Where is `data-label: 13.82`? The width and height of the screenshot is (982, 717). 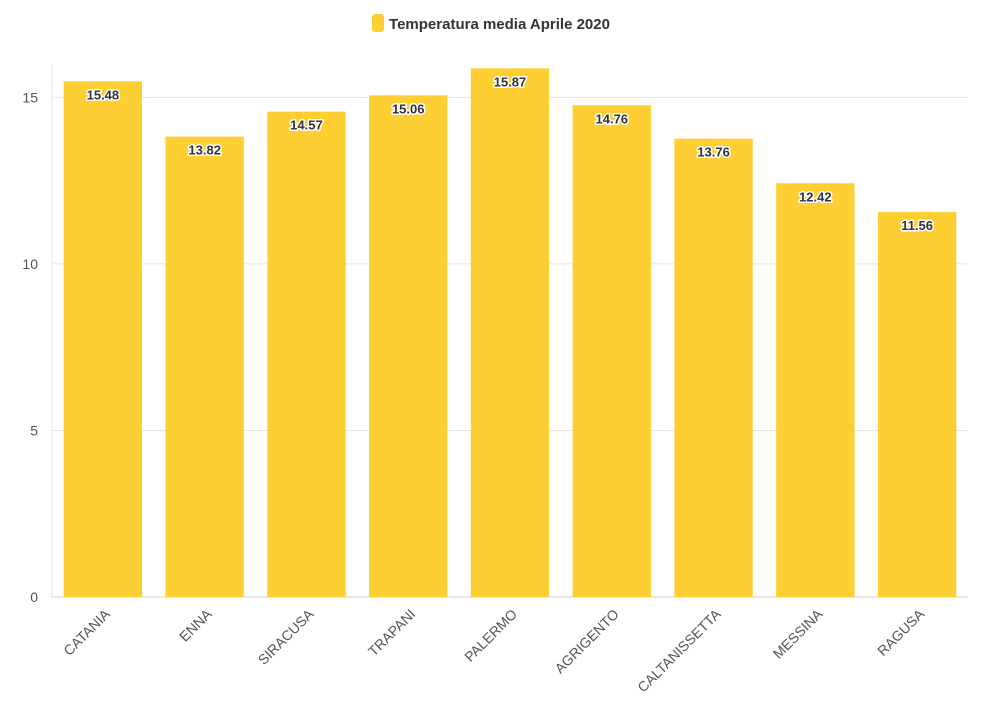
data-label: 13.82 is located at coordinates (204, 150).